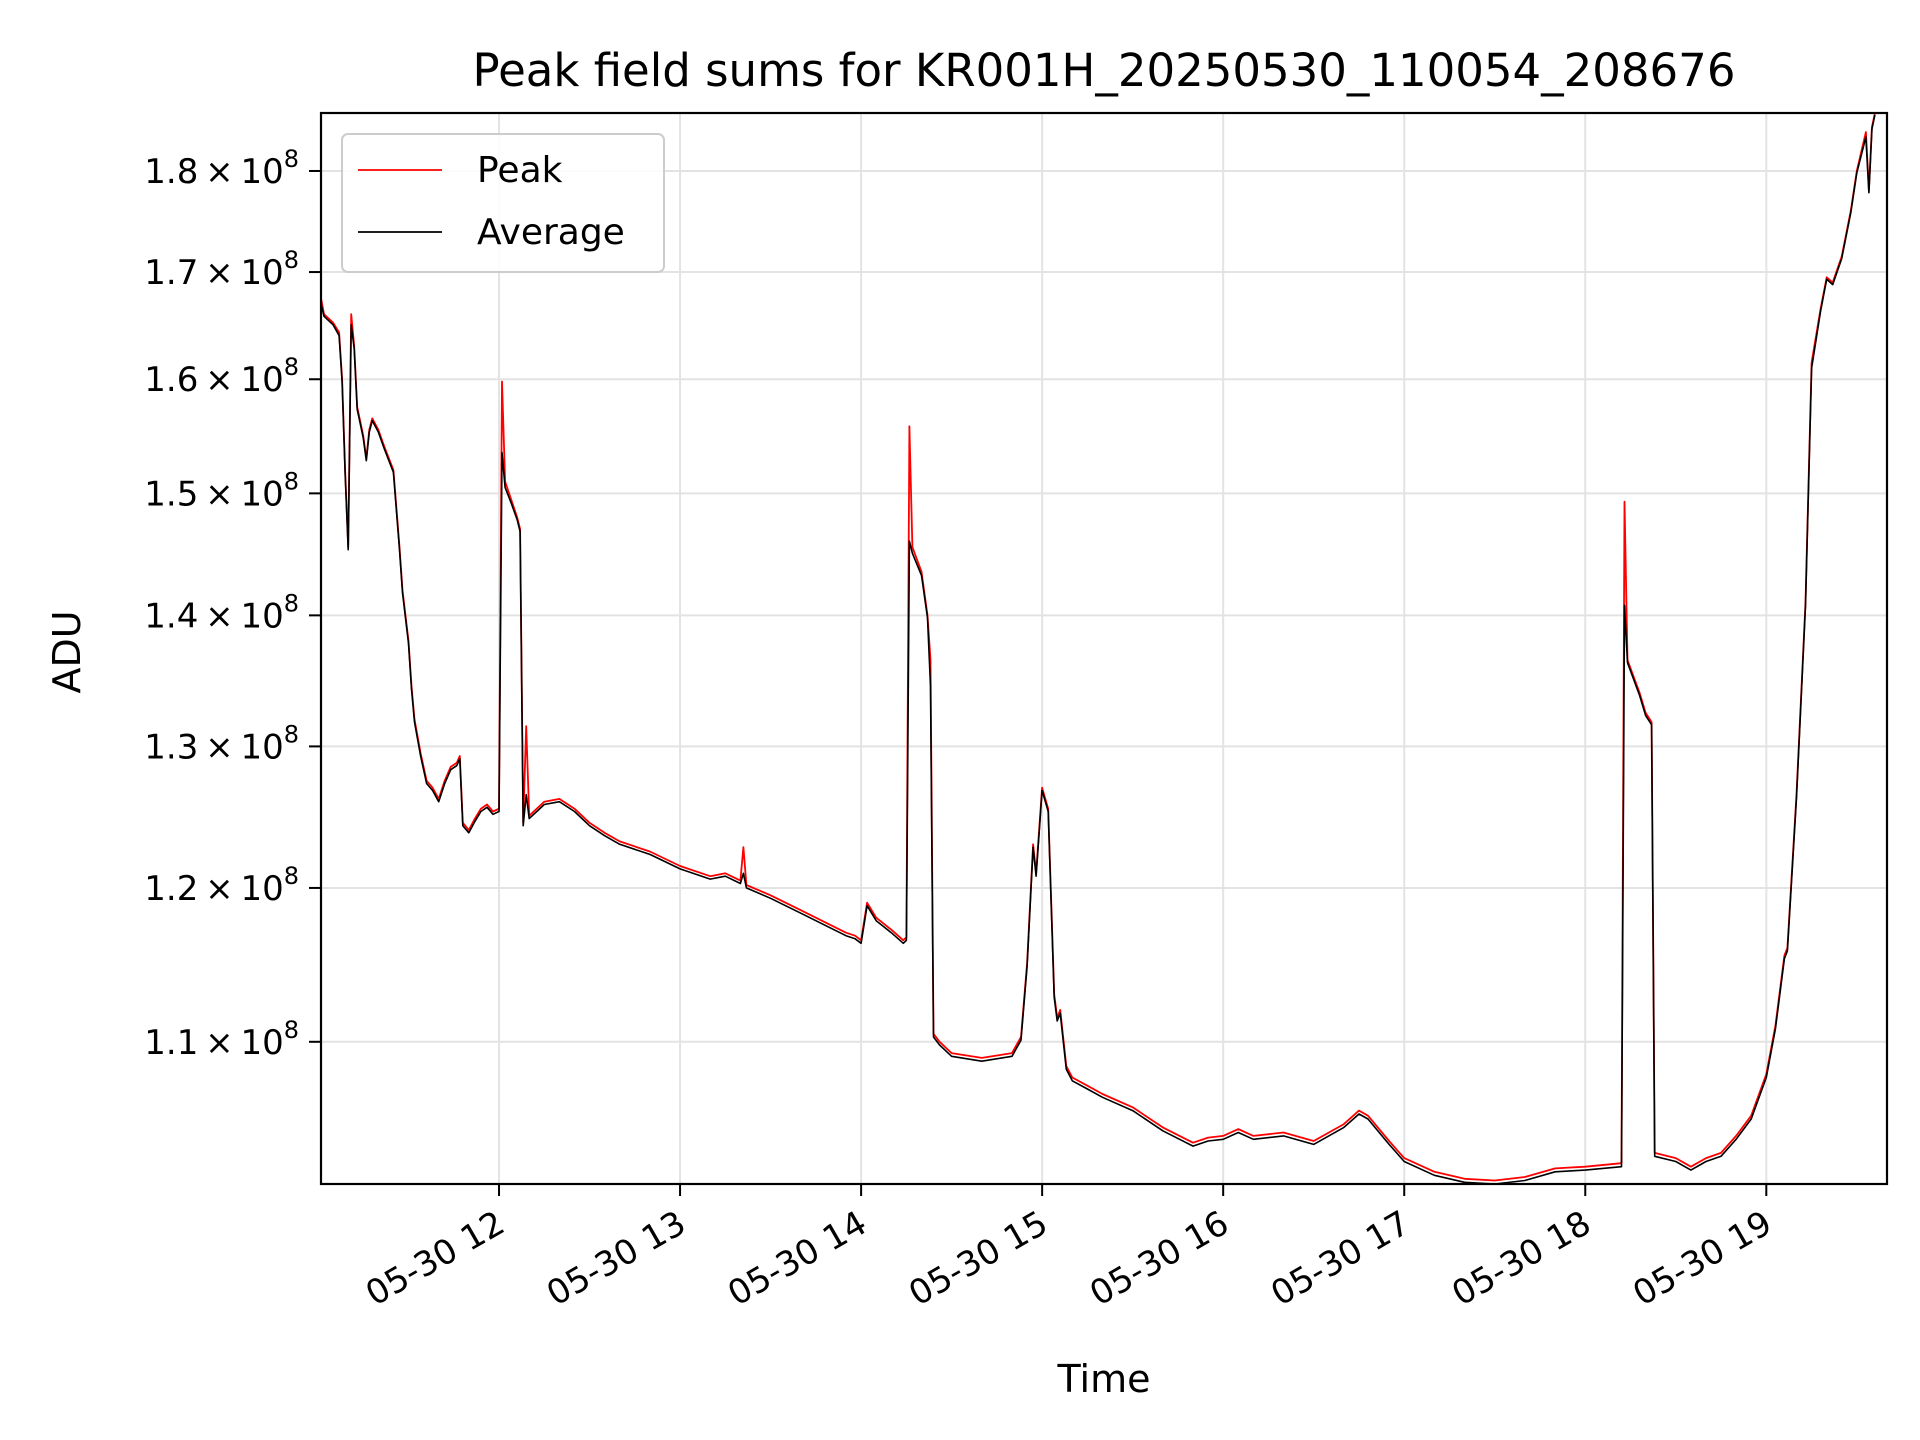 The image size is (1920, 1440). Describe the element at coordinates (171, 1043) in the screenshot. I see `y-tick-mantissa: 1.1` at that location.